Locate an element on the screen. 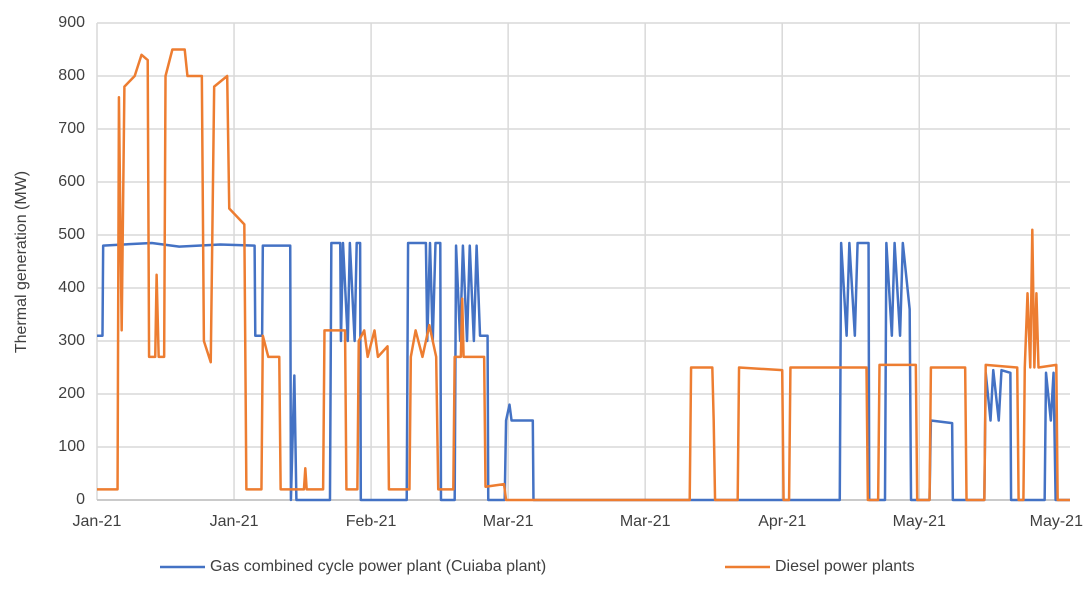 This screenshot has height=589, width=1091. y-tick-label: 400 is located at coordinates (71, 287).